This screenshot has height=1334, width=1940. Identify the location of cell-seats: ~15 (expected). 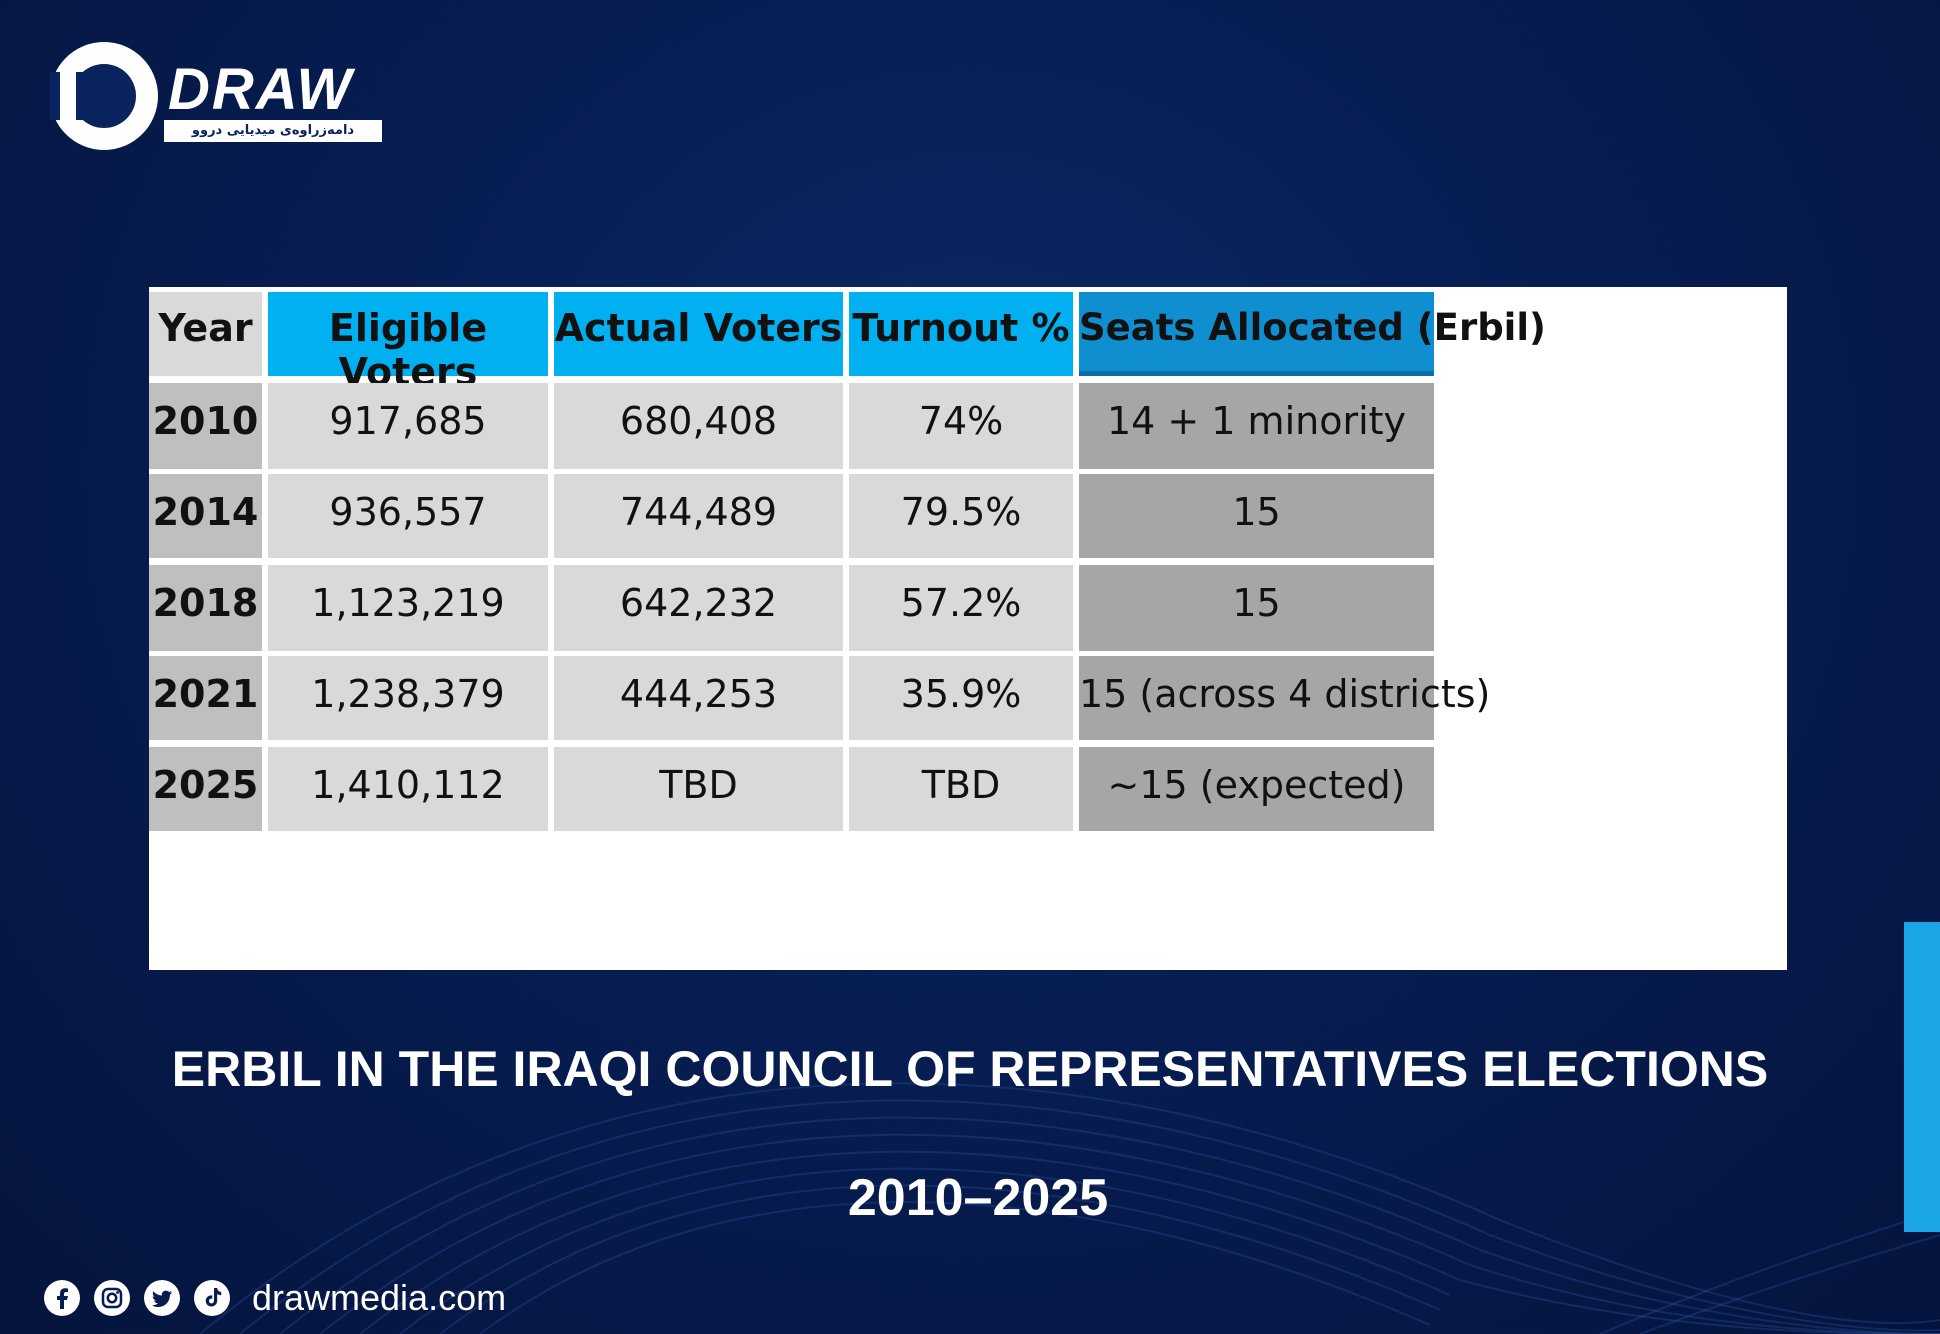
(1256, 789).